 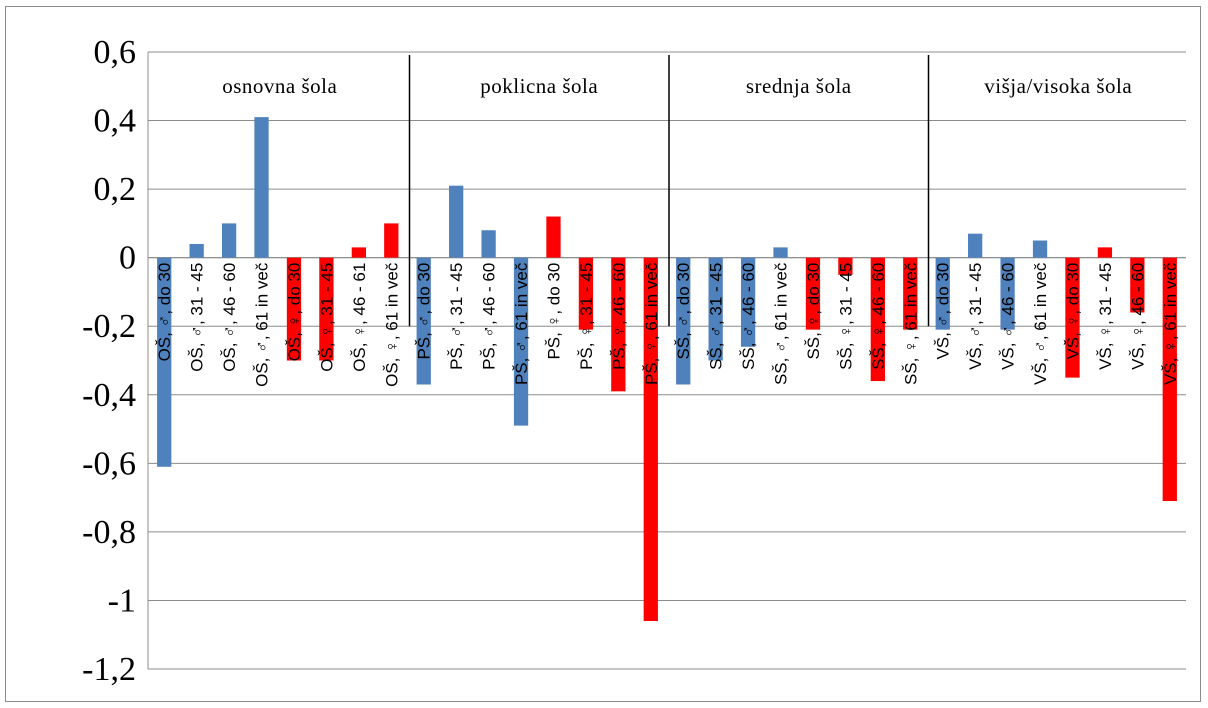 I want to click on group-label: poklicna šola, so click(x=539, y=86).